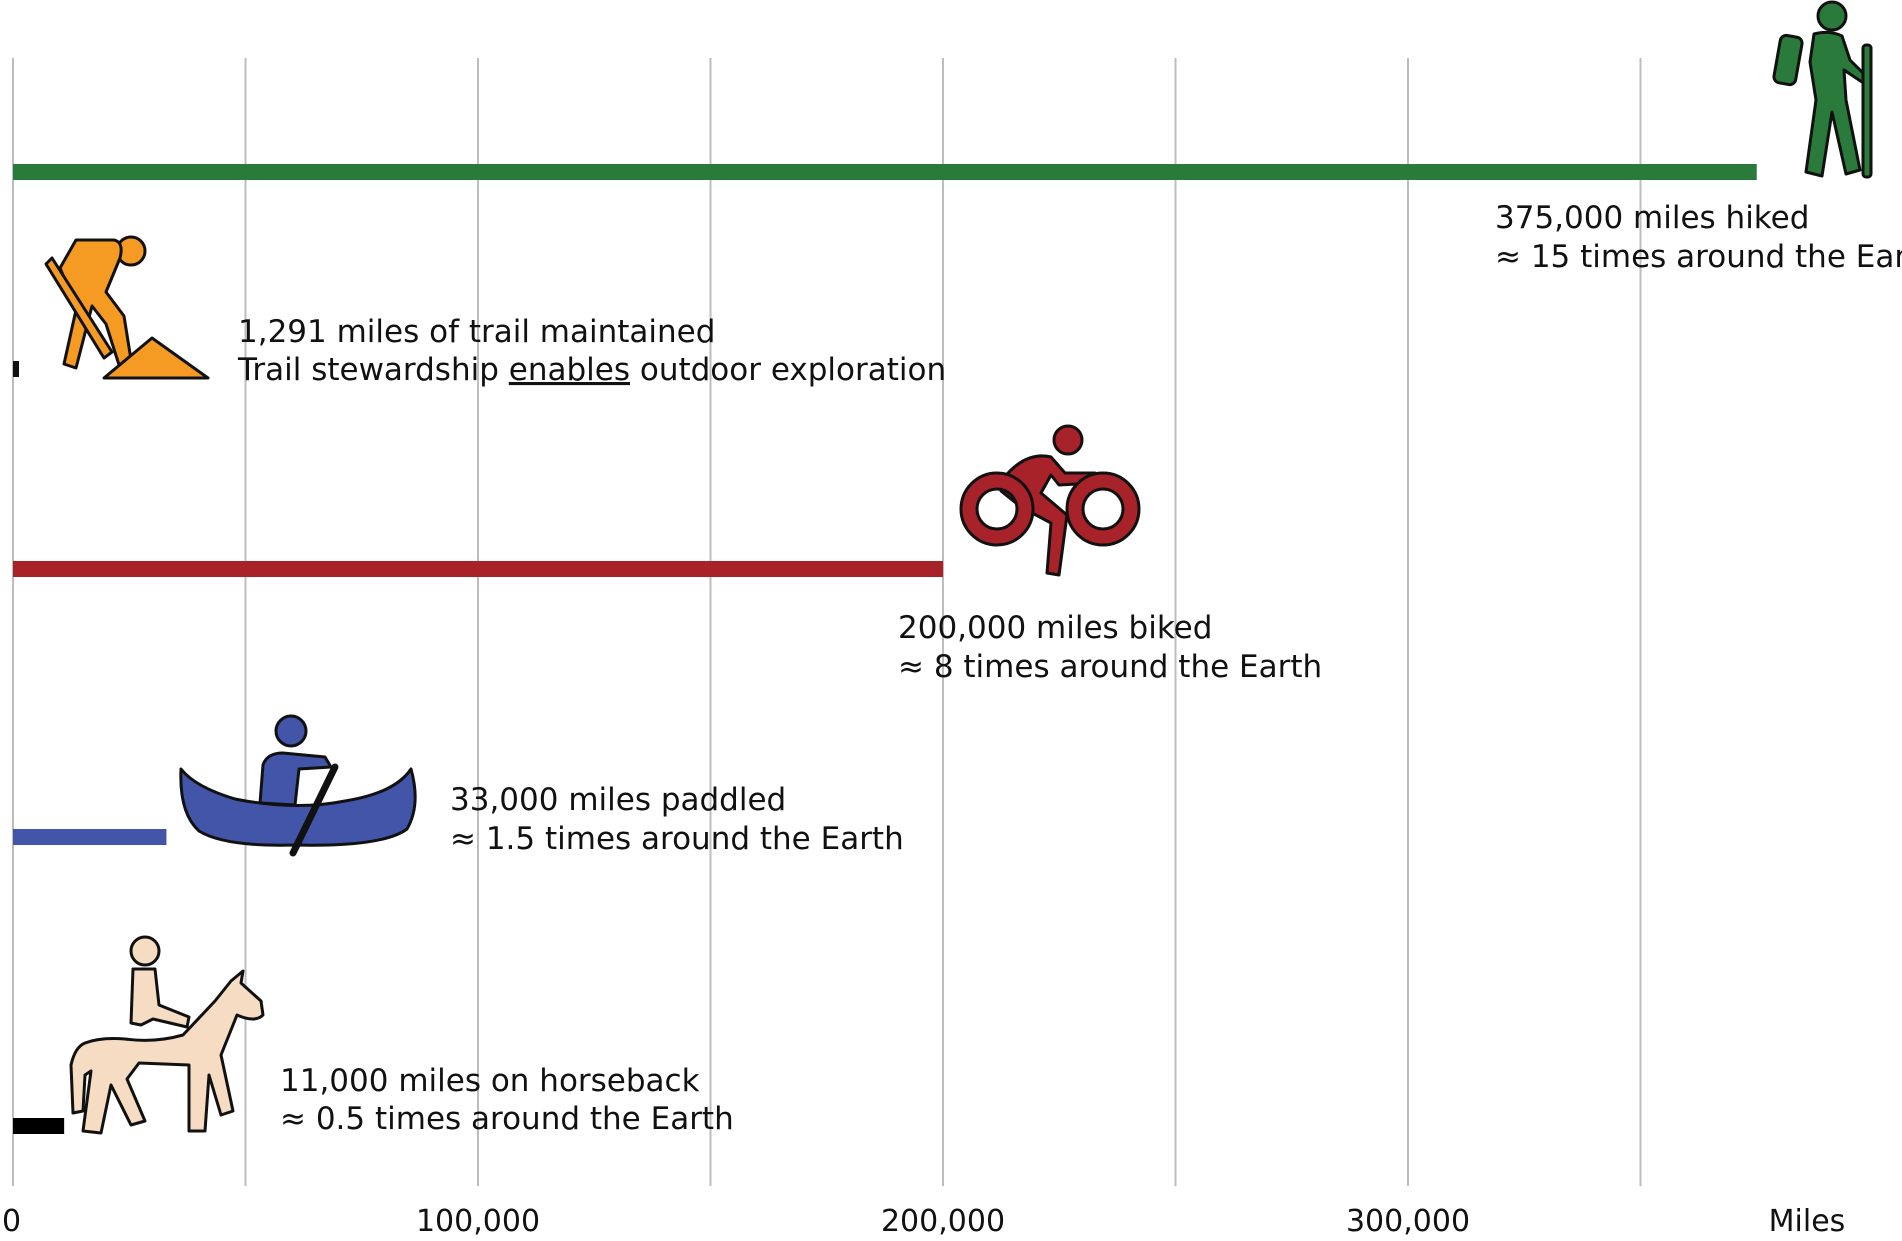 The width and height of the screenshot is (1902, 1241). What do you see at coordinates (490, 1081) in the screenshot?
I see `horseback-label-line1: 11,000 miles on horseback` at bounding box center [490, 1081].